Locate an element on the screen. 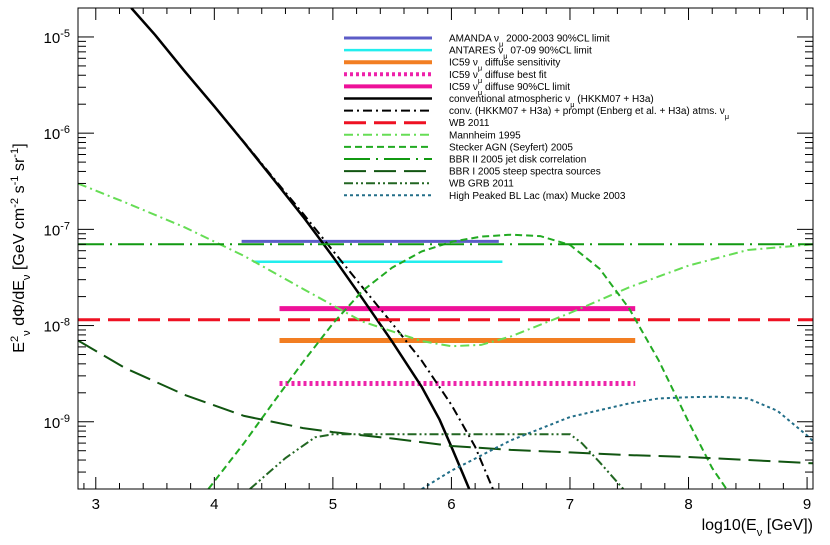 The image size is (830, 545). y-tick-label: 10⁻⁸ is located at coordinates (57, 326).